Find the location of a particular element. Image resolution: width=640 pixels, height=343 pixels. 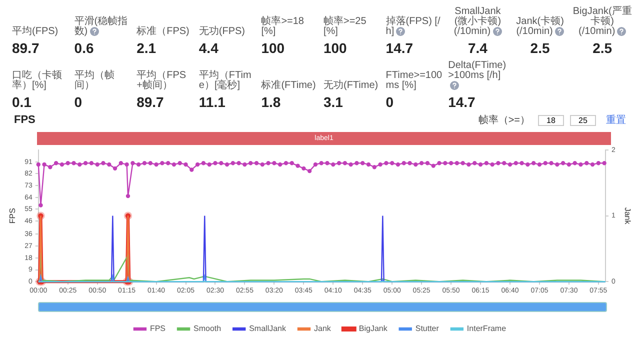

text: 平均（FPS+帧间） is located at coordinates (162, 80).